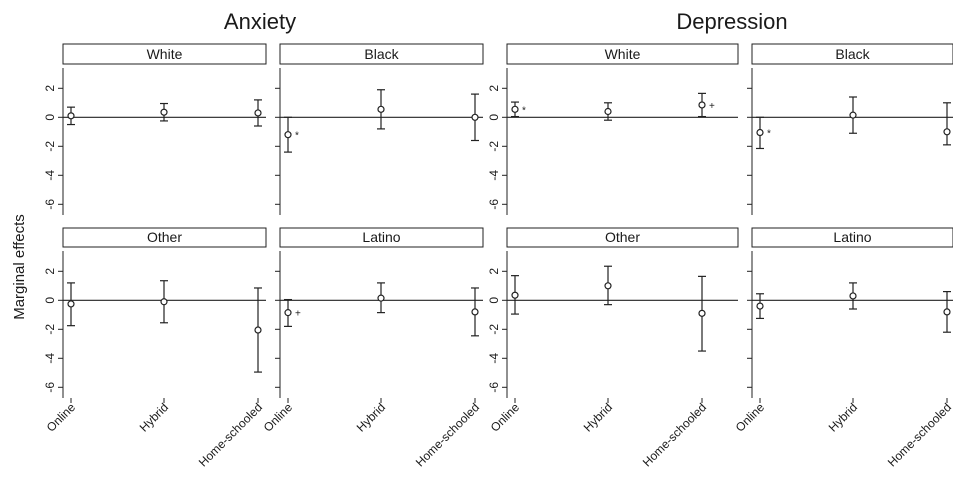 Image resolution: width=953 pixels, height=482 pixels. I want to click on significance-marker-depression-black: *, so click(769, 134).